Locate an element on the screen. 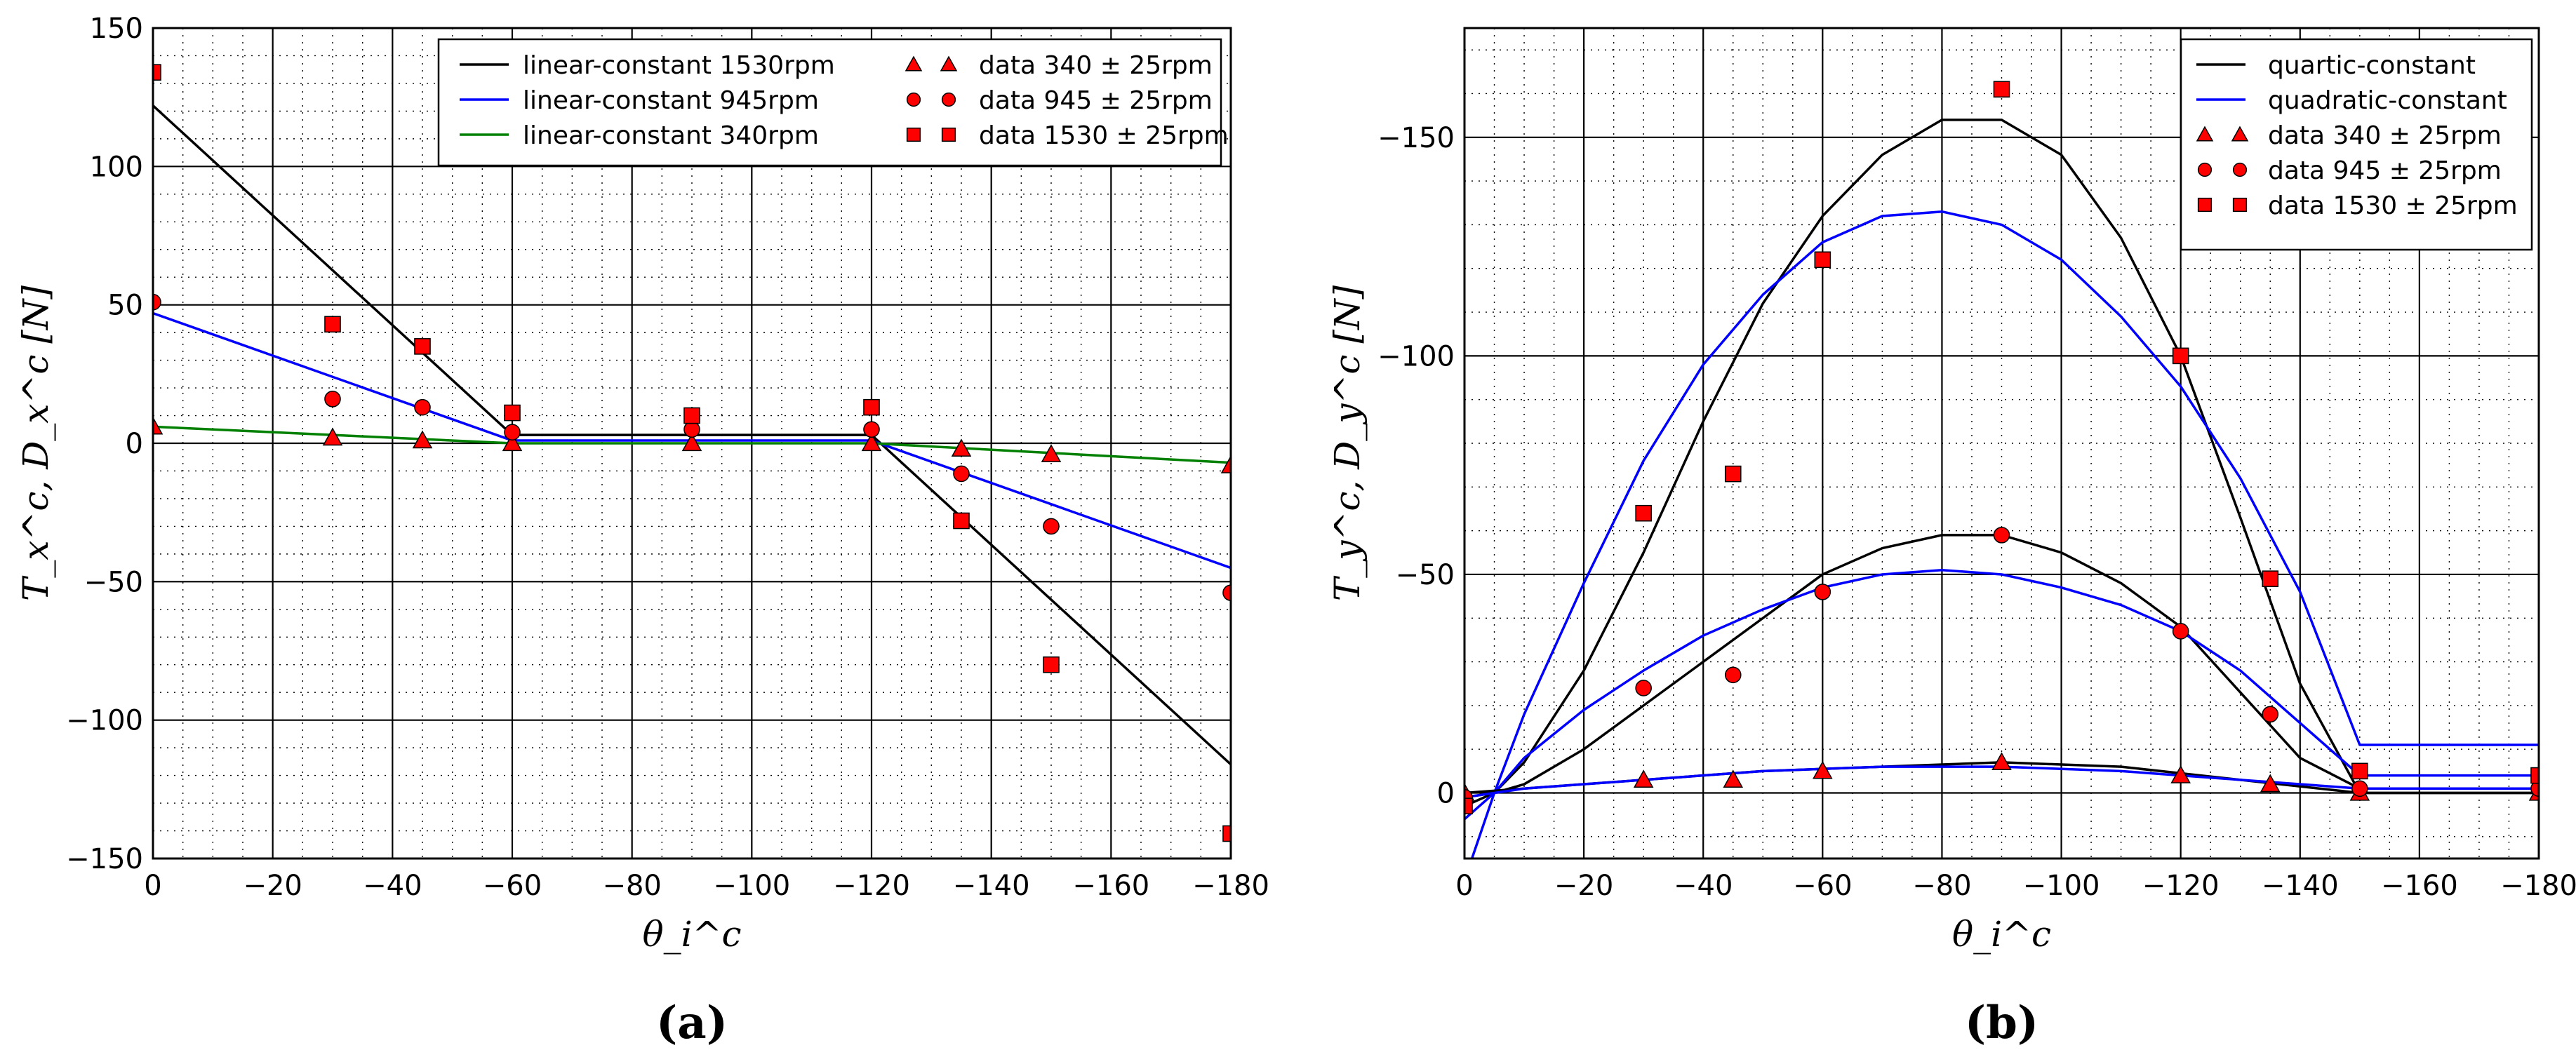  legend-item-quartic-constant: quartic-constant is located at coordinates (2336, 65).